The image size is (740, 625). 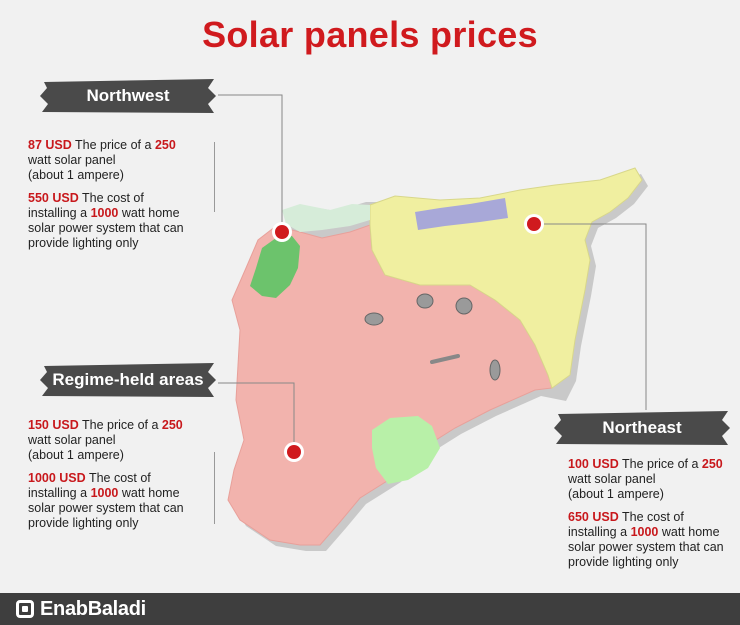 I want to click on banner-label: Northwest, so click(x=128, y=95).